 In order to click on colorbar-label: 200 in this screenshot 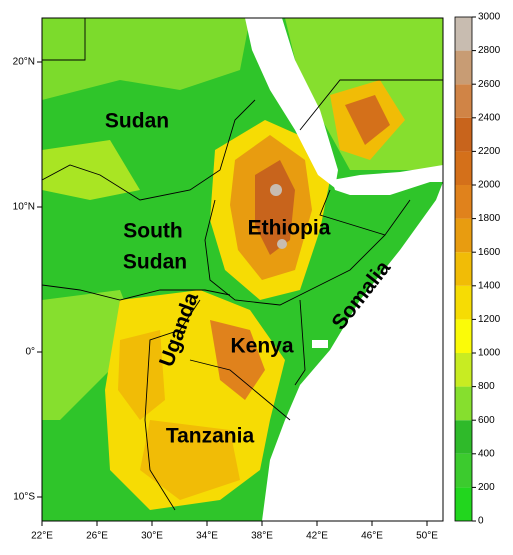, I will do `click(486, 487)`.